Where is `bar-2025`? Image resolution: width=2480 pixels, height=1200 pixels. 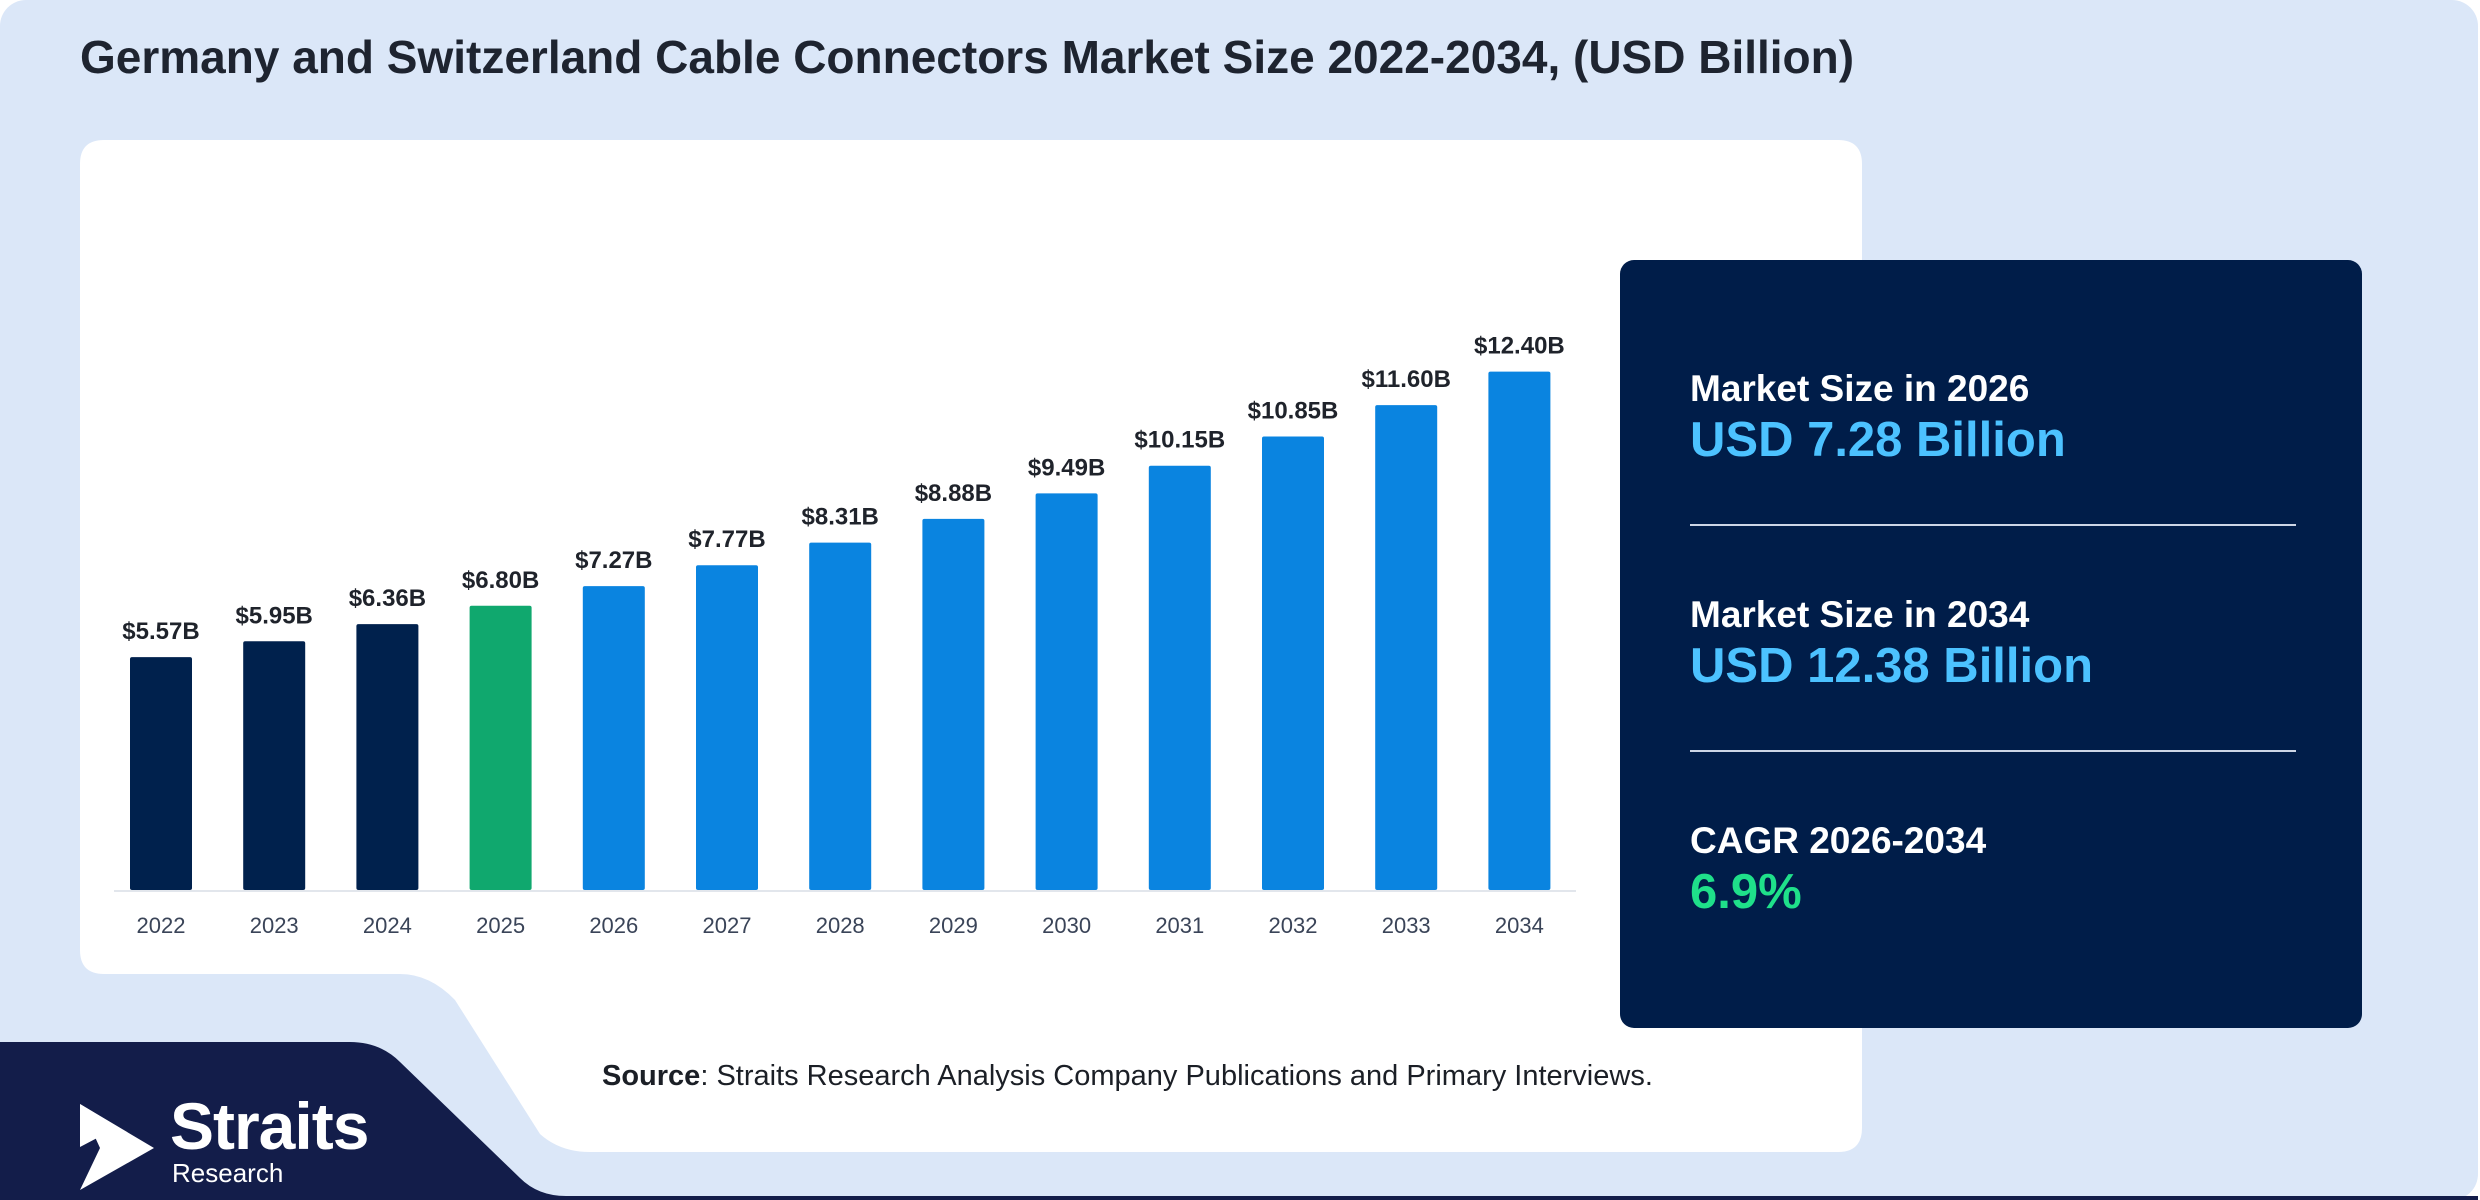
bar-2025 is located at coordinates (500, 747).